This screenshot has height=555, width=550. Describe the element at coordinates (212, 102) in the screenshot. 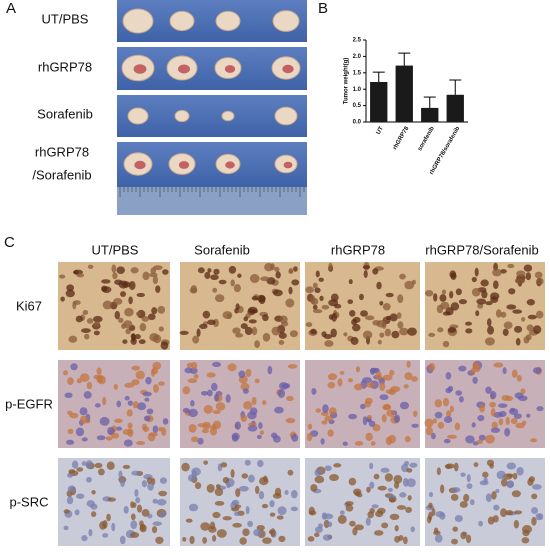

I see `tumors` at that location.